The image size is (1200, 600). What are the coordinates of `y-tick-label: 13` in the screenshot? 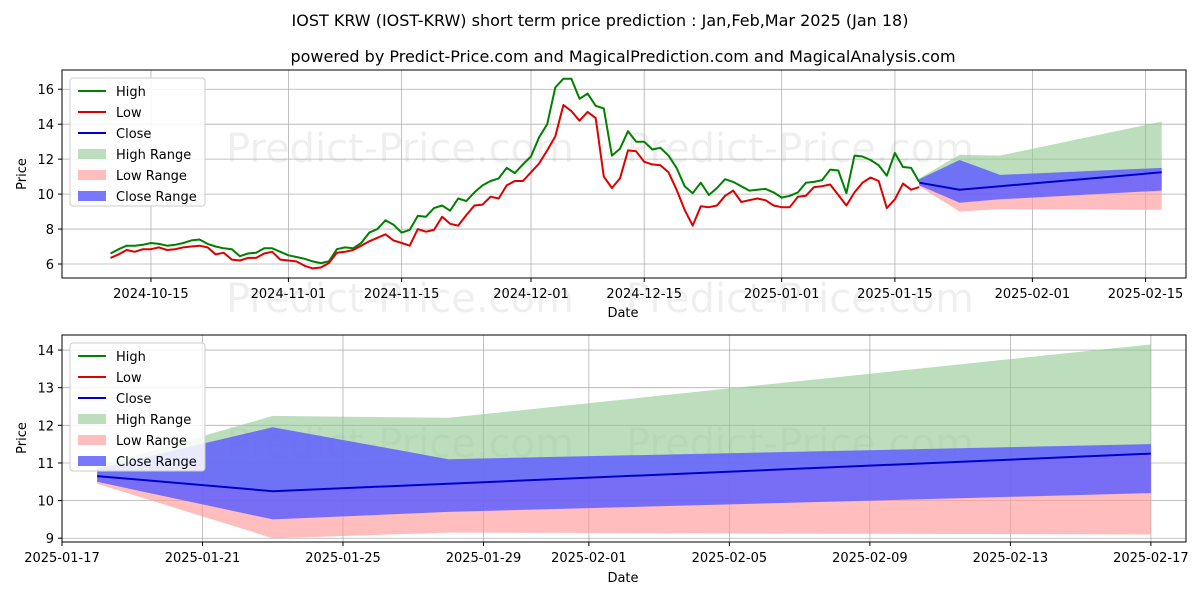 It's located at (45, 389).